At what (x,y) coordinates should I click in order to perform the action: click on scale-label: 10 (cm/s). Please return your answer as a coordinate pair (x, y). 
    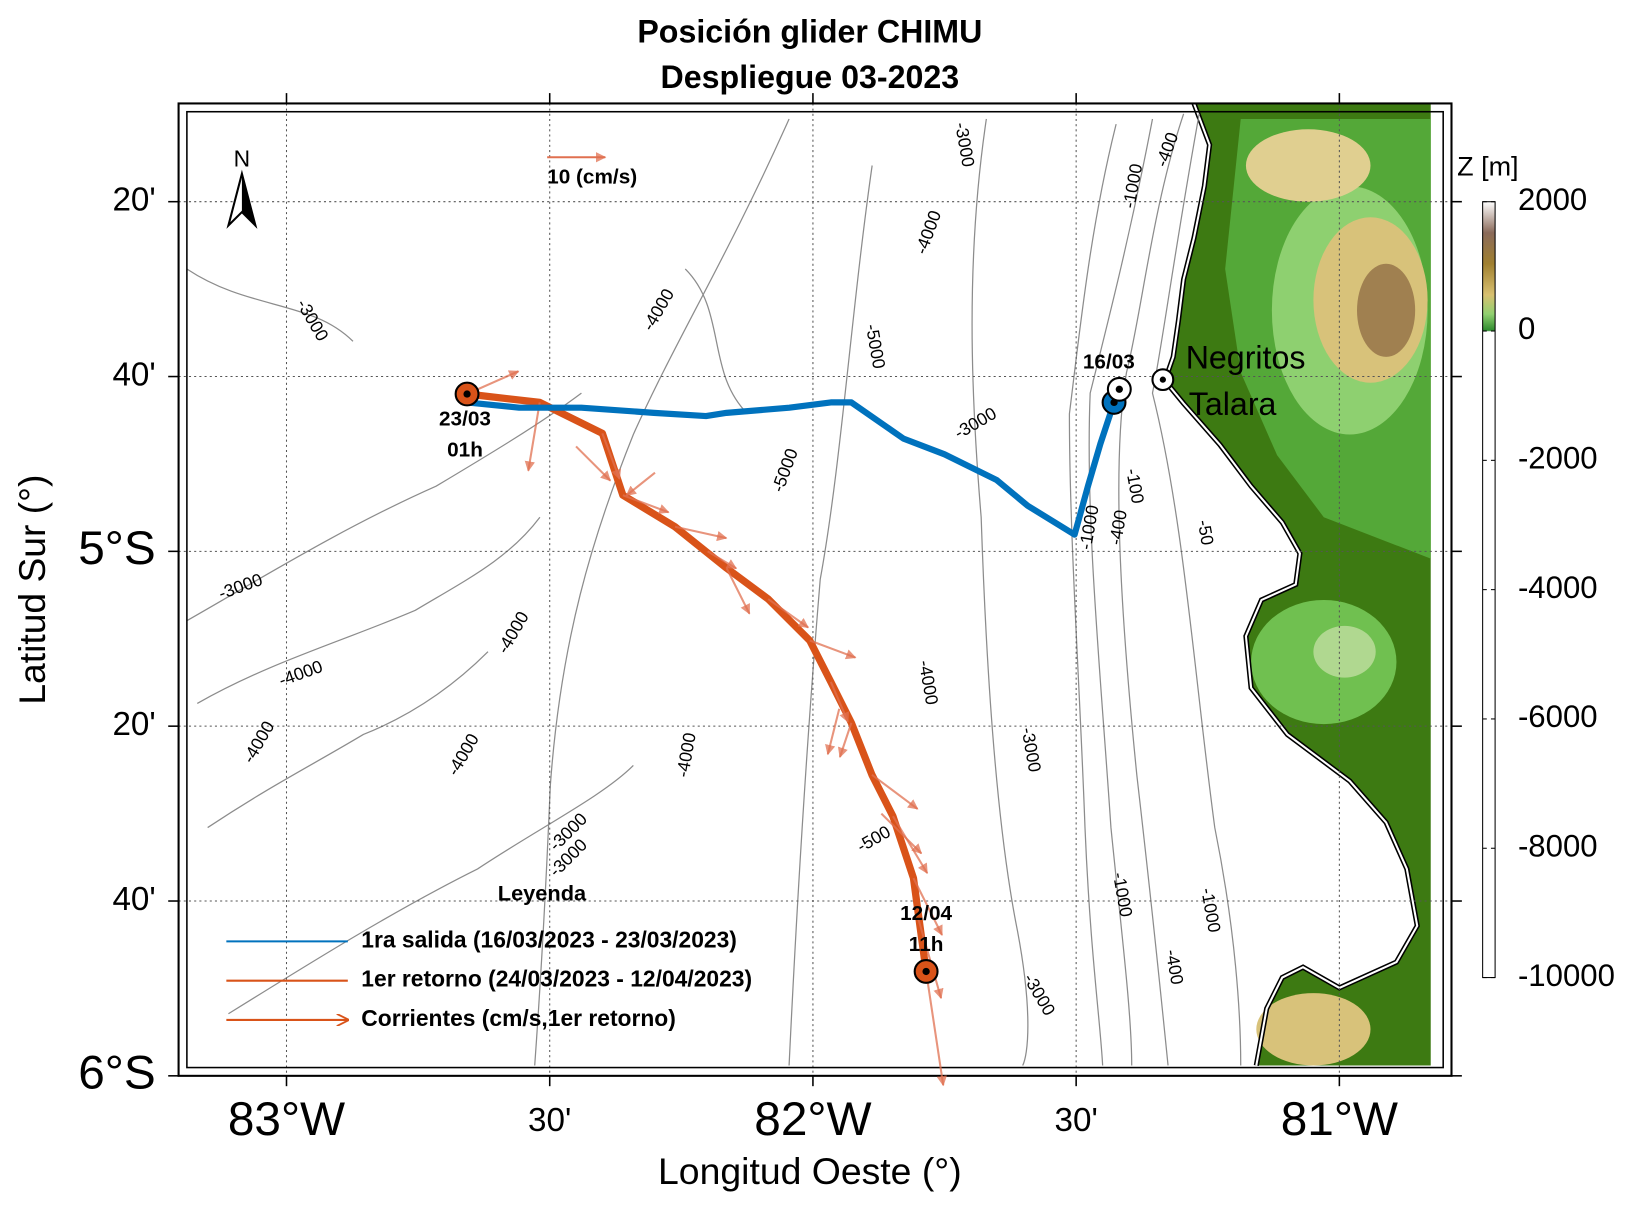
    Looking at the image, I should click on (592, 176).